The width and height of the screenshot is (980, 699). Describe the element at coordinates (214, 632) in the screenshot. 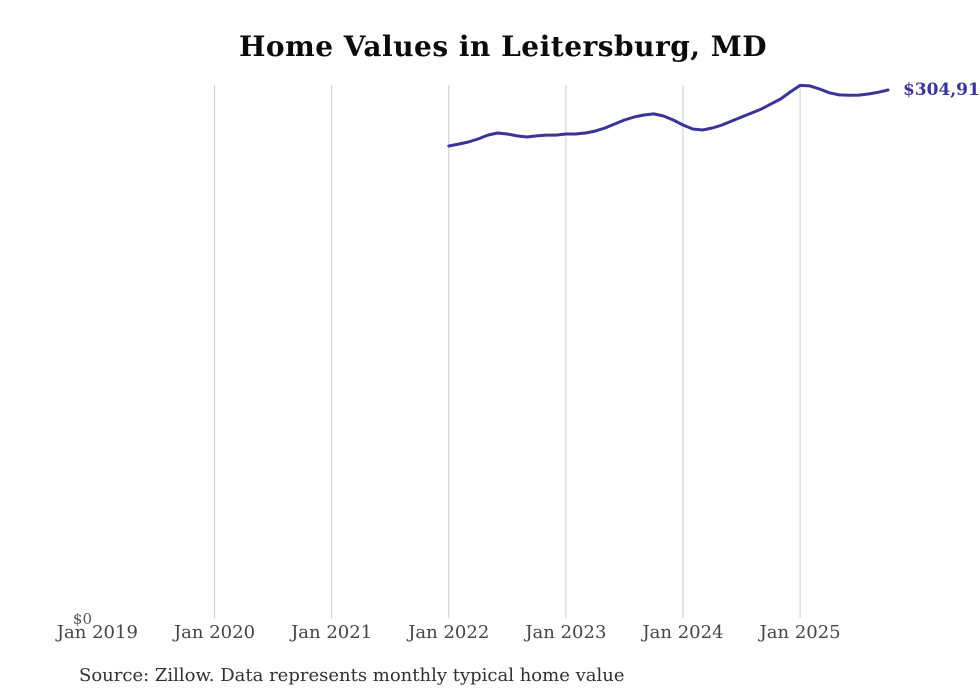

I see `x-tick-label: Jan 2020` at that location.